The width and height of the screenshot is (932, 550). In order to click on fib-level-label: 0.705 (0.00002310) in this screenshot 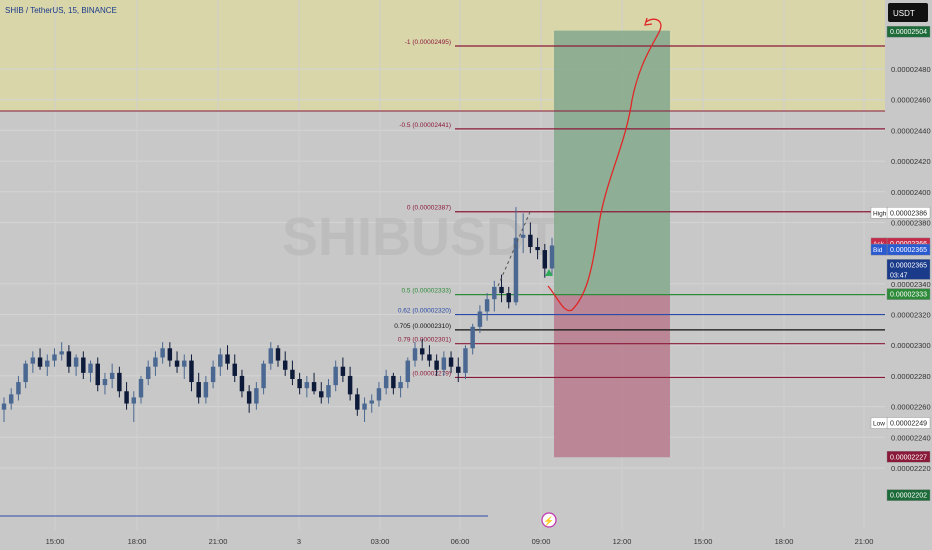, I will do `click(422, 326)`.